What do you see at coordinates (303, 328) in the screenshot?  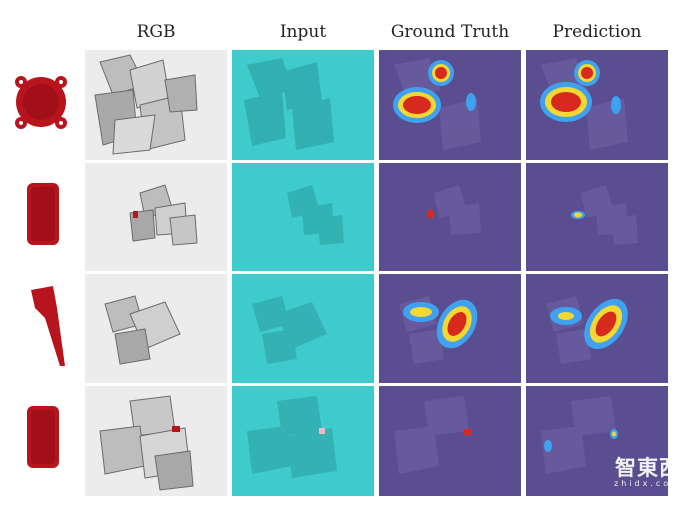 I see `input-panel-row3` at bounding box center [303, 328].